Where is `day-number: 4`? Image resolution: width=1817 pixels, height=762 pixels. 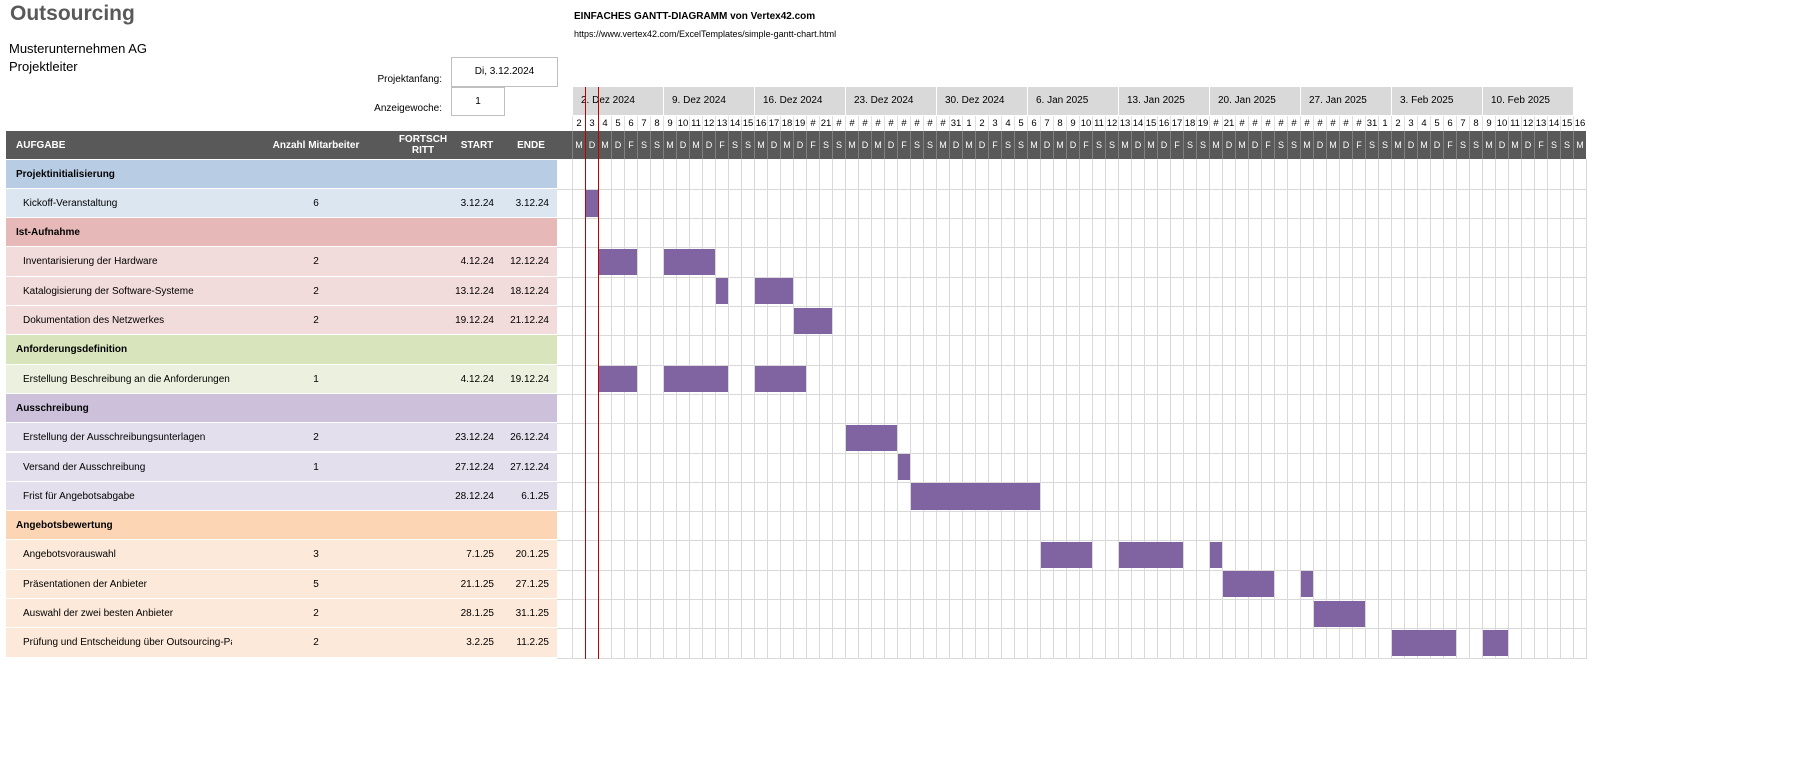
day-number: 4 is located at coordinates (1423, 123).